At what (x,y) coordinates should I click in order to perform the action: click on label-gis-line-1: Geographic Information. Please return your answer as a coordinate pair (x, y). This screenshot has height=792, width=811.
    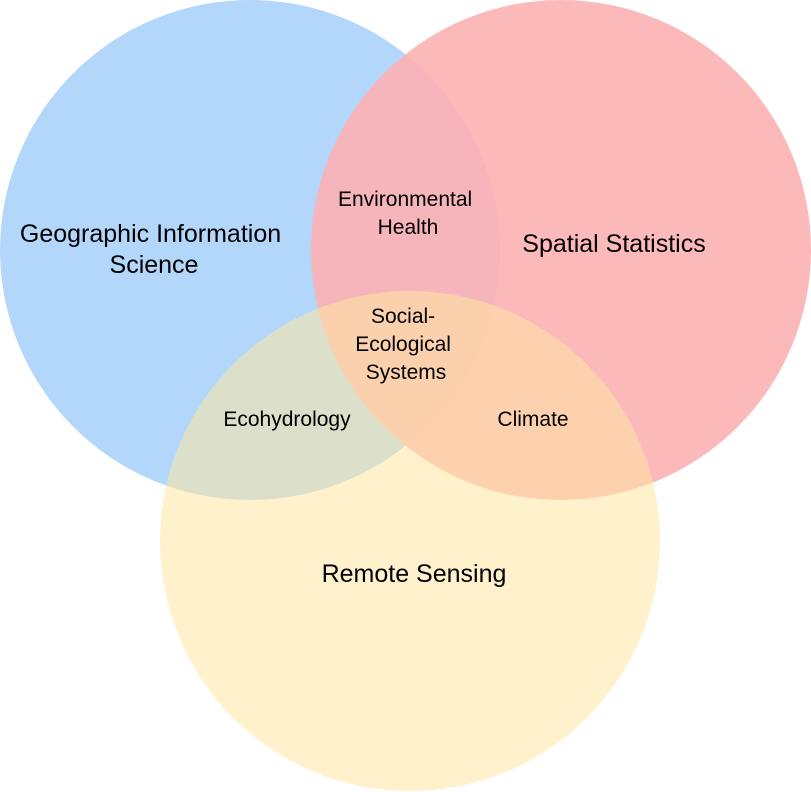
    Looking at the image, I should click on (150, 234).